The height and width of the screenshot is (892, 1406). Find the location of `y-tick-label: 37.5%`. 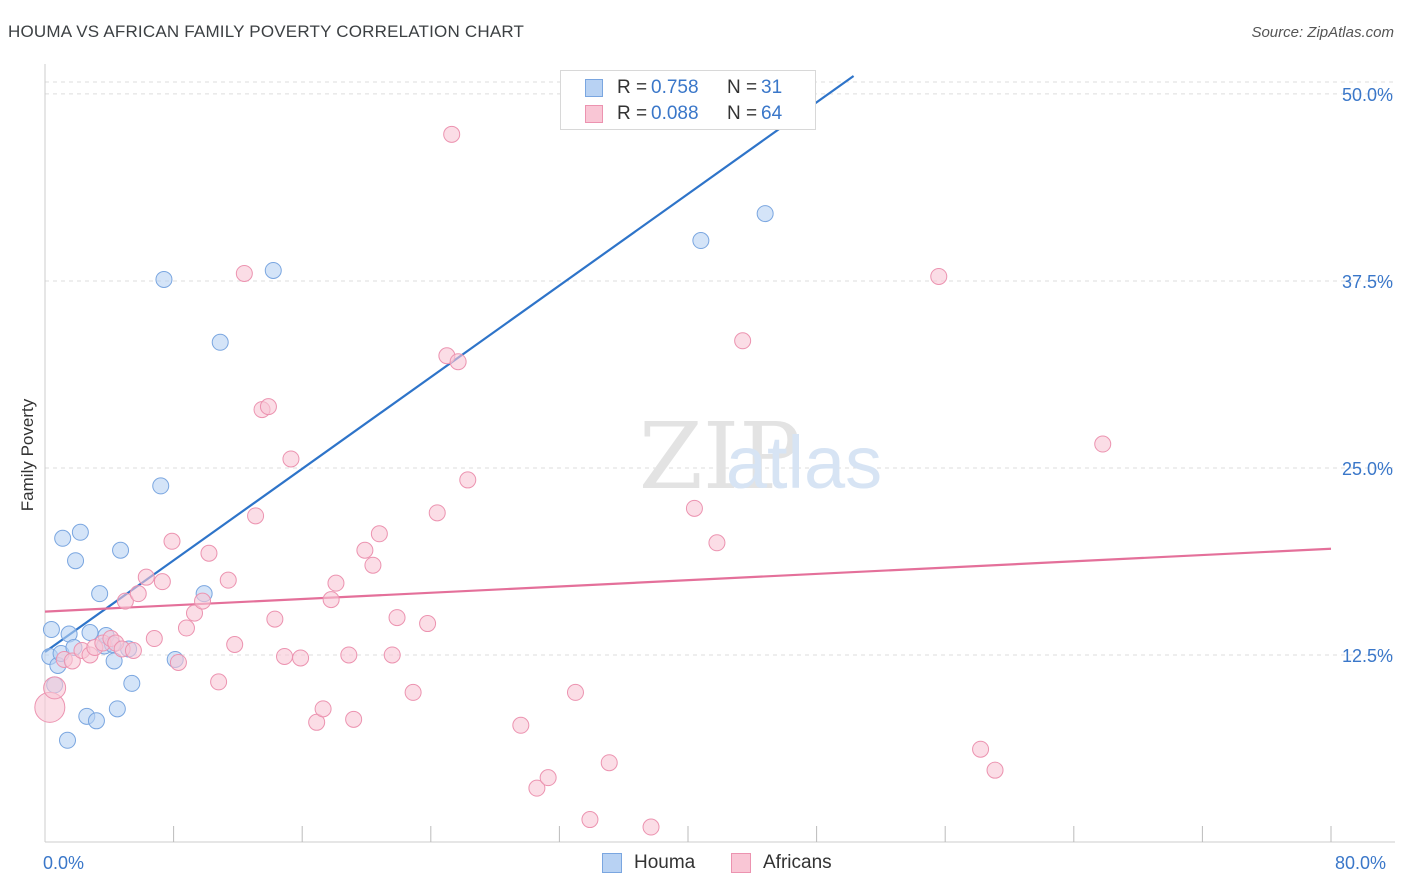

y-tick-label: 37.5% is located at coordinates (1367, 282).